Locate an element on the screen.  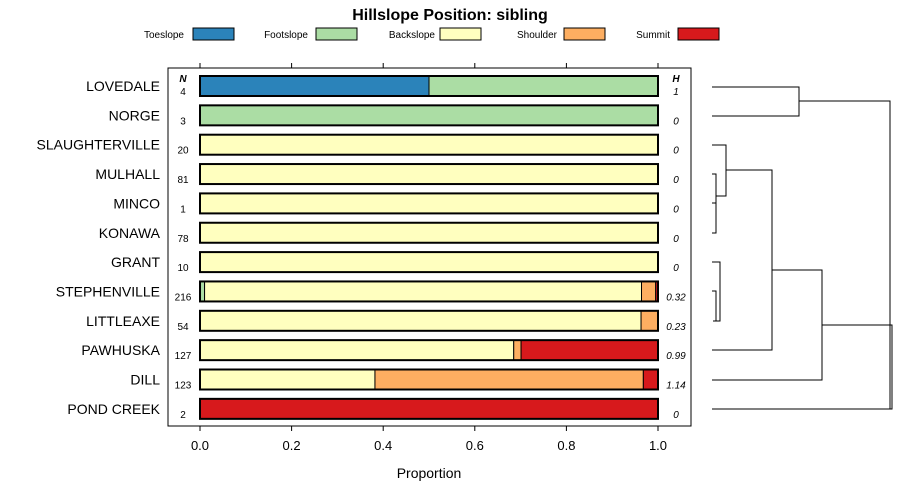
n-value: 216 is located at coordinates (183, 297).